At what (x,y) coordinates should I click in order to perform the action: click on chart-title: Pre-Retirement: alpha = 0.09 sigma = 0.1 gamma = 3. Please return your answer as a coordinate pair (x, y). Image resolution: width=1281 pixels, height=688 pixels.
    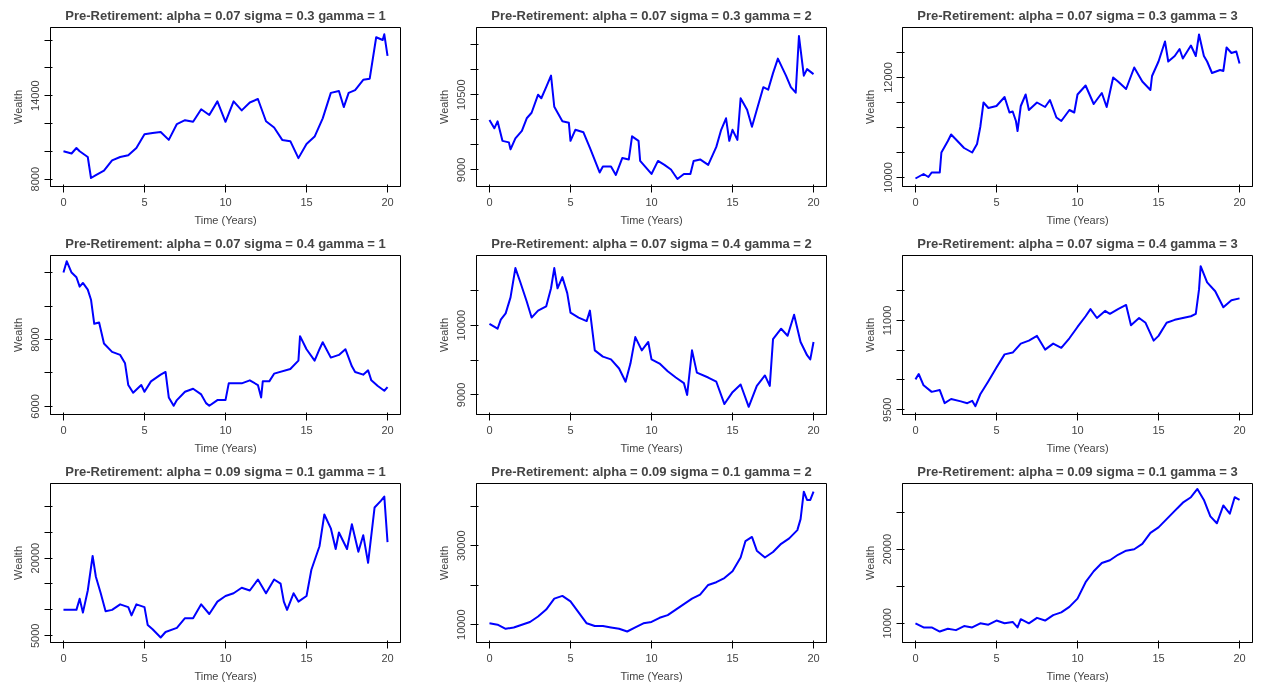
    Looking at the image, I should click on (1077, 471).